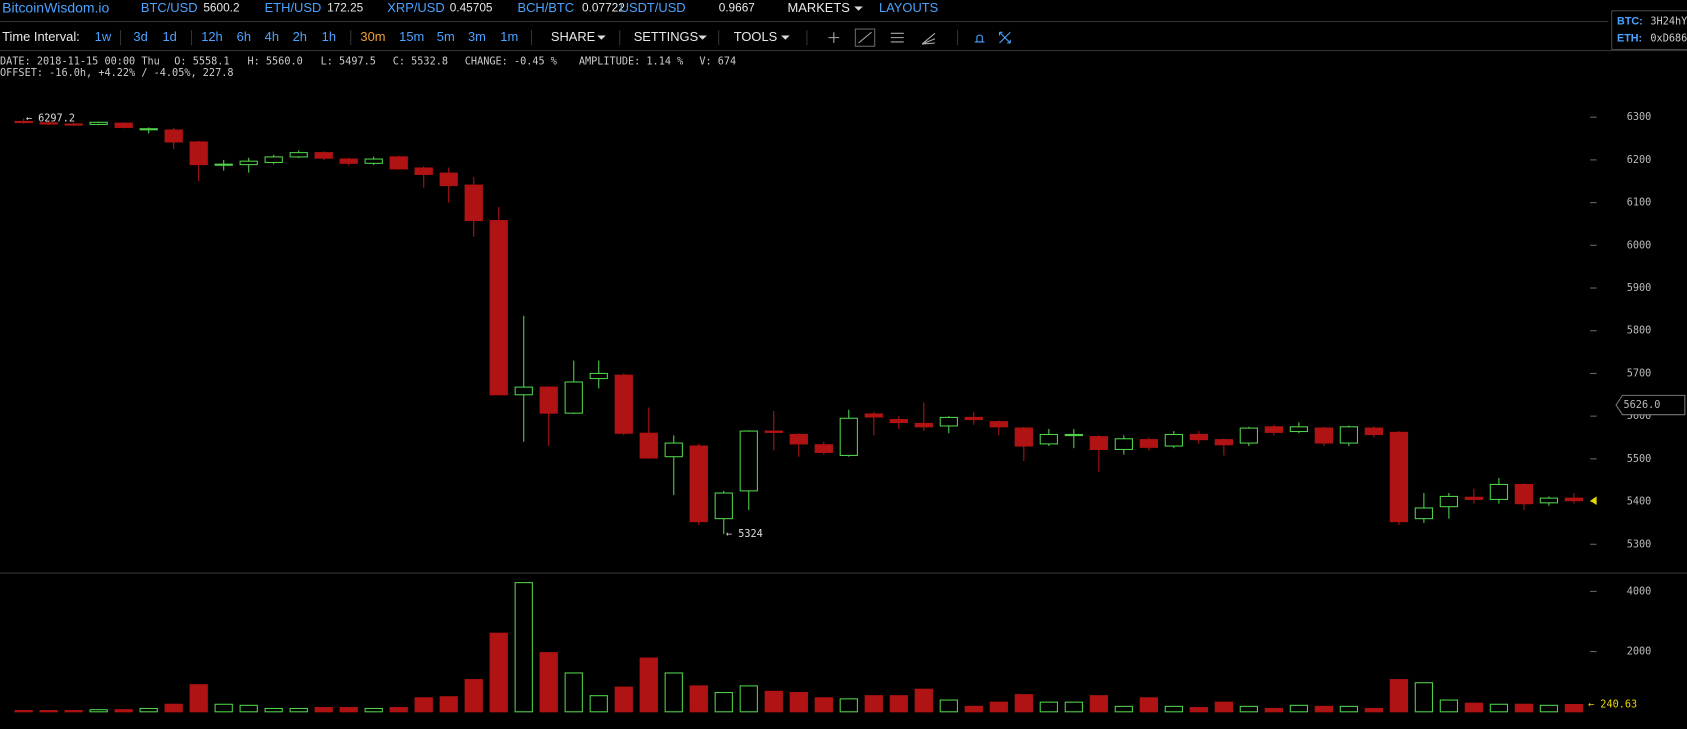 Image resolution: width=1687 pixels, height=729 pixels. I want to click on interval: 1w, so click(103, 36).